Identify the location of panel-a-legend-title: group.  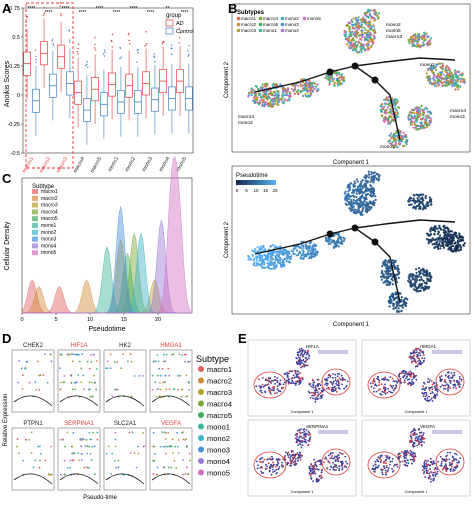
(174, 16).